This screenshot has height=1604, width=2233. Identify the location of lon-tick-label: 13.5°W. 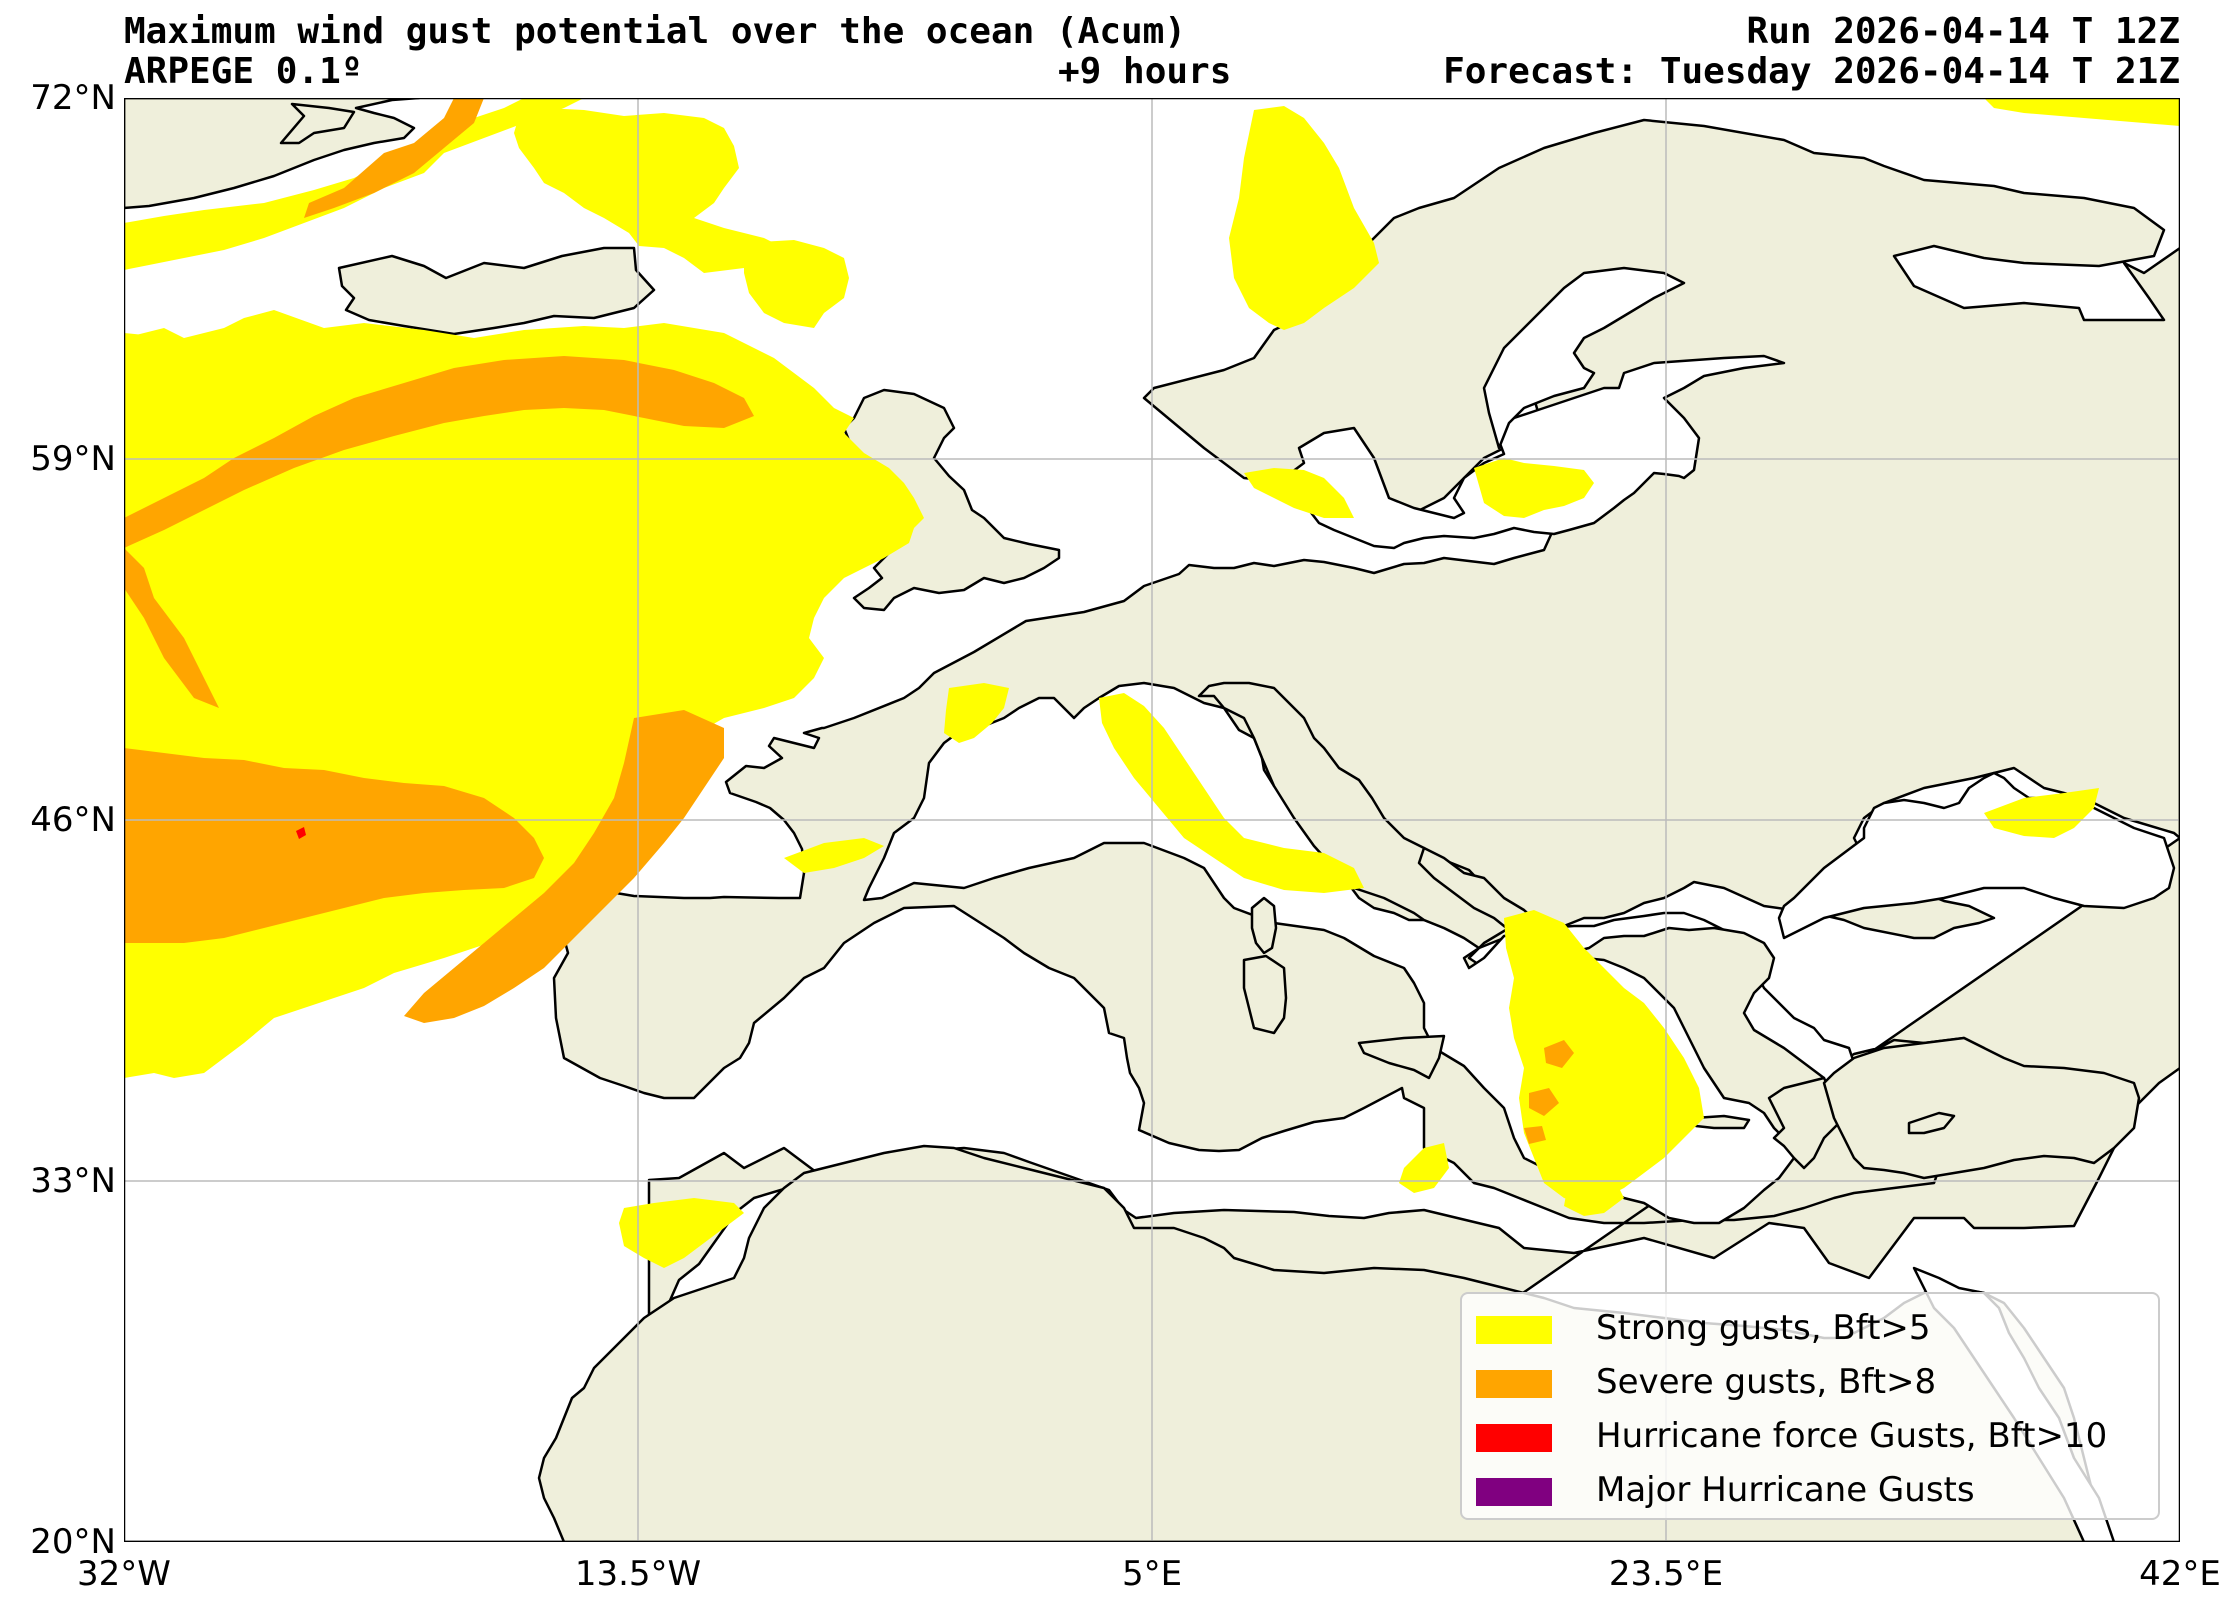
(638, 1574).